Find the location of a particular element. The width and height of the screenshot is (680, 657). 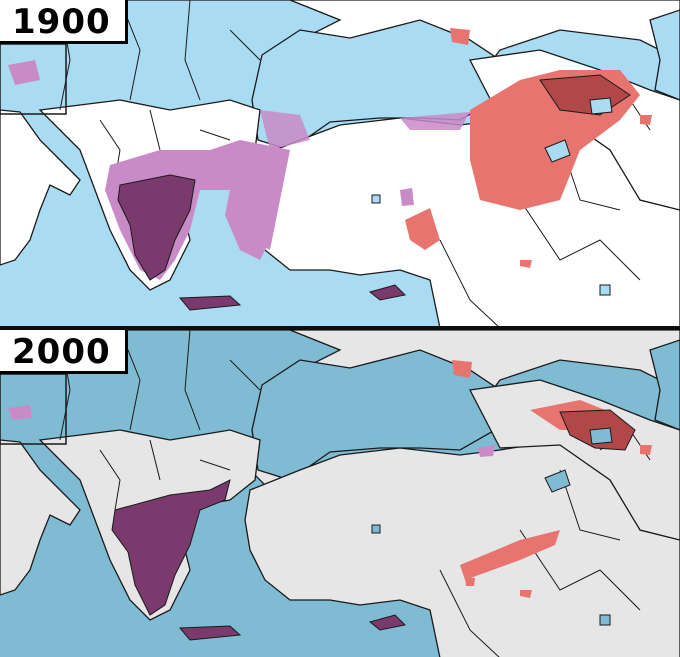

greek-pontic-coast is located at coordinates (435, 121).